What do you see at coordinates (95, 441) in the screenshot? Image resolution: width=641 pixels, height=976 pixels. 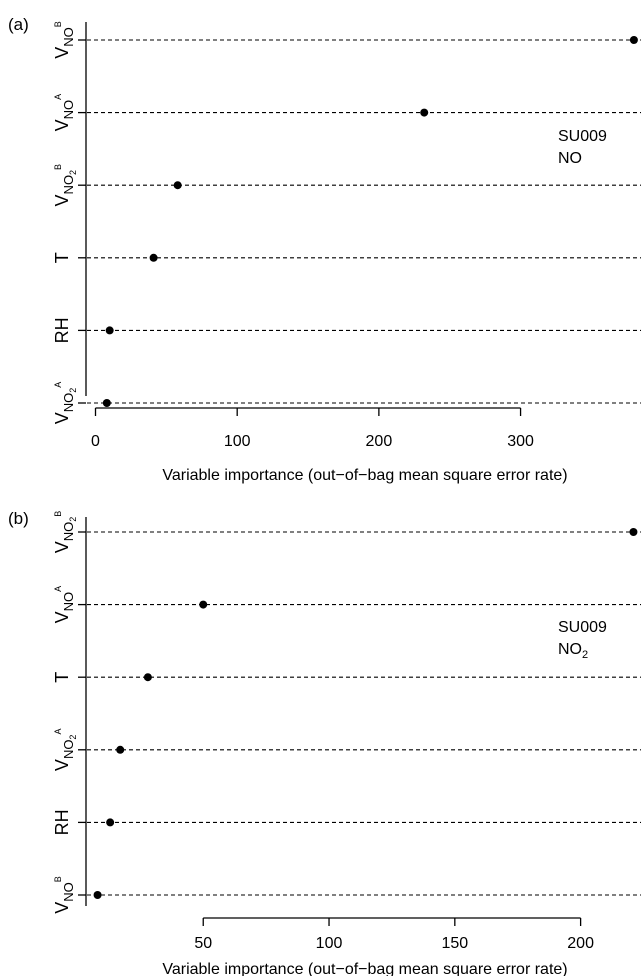 I see `x-tick-label: 0` at bounding box center [95, 441].